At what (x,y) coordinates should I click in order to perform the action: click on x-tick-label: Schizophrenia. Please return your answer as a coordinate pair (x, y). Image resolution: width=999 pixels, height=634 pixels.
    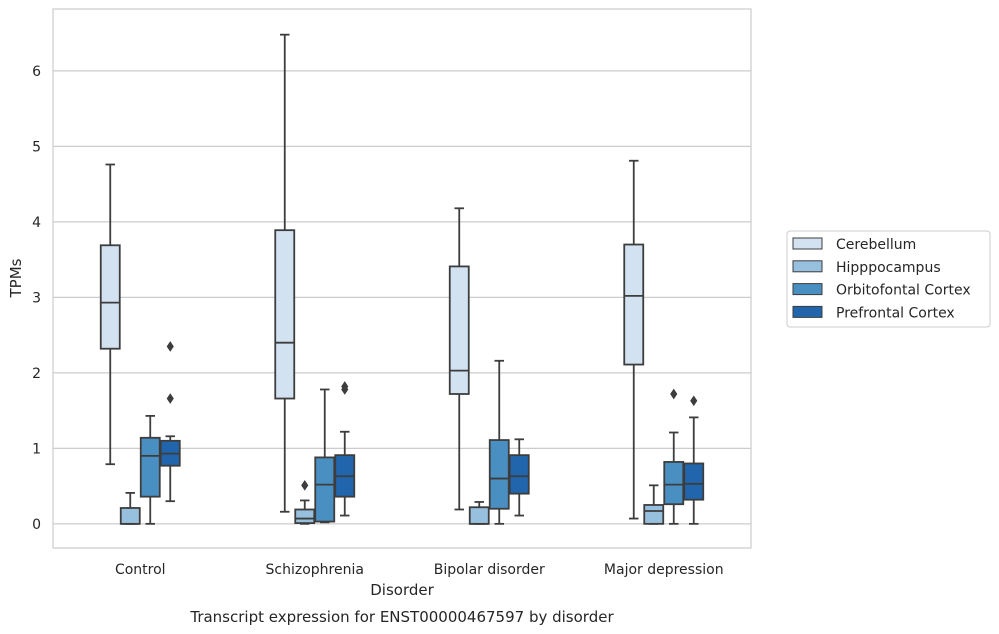
    Looking at the image, I should click on (315, 570).